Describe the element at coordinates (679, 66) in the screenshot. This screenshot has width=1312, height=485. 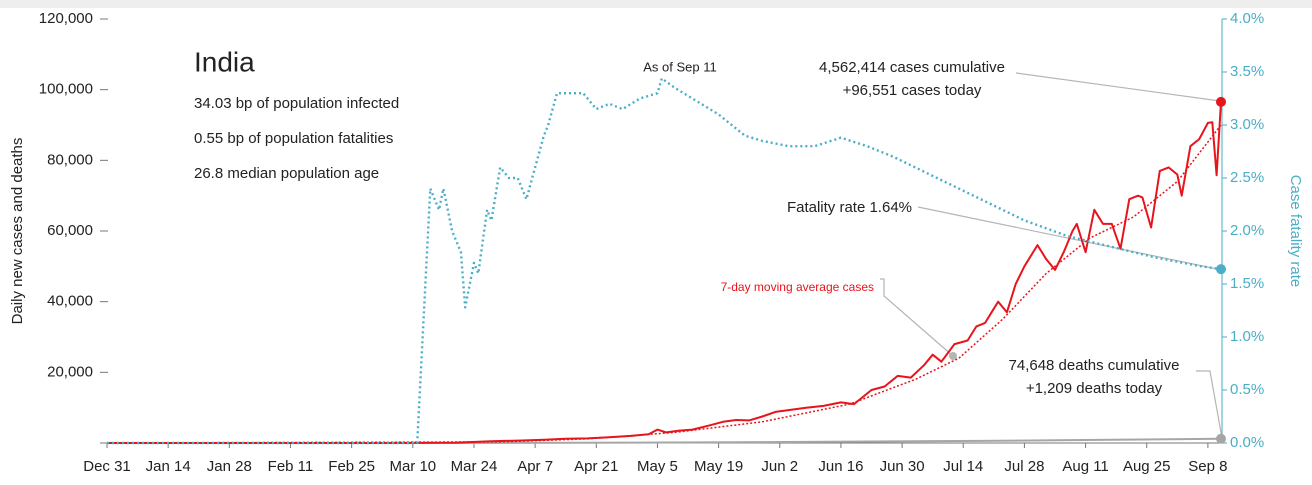
I see `annotation: As of Sep 11` at that location.